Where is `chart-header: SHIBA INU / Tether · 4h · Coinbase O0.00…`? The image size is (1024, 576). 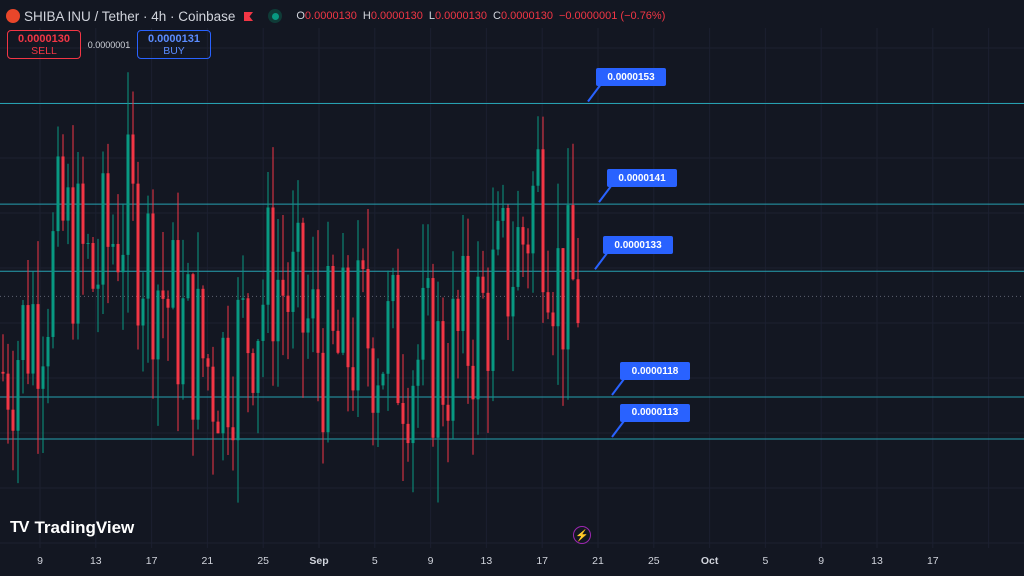 chart-header: SHIBA INU / Tether · 4h · Coinbase O0.00… is located at coordinates (335, 16).